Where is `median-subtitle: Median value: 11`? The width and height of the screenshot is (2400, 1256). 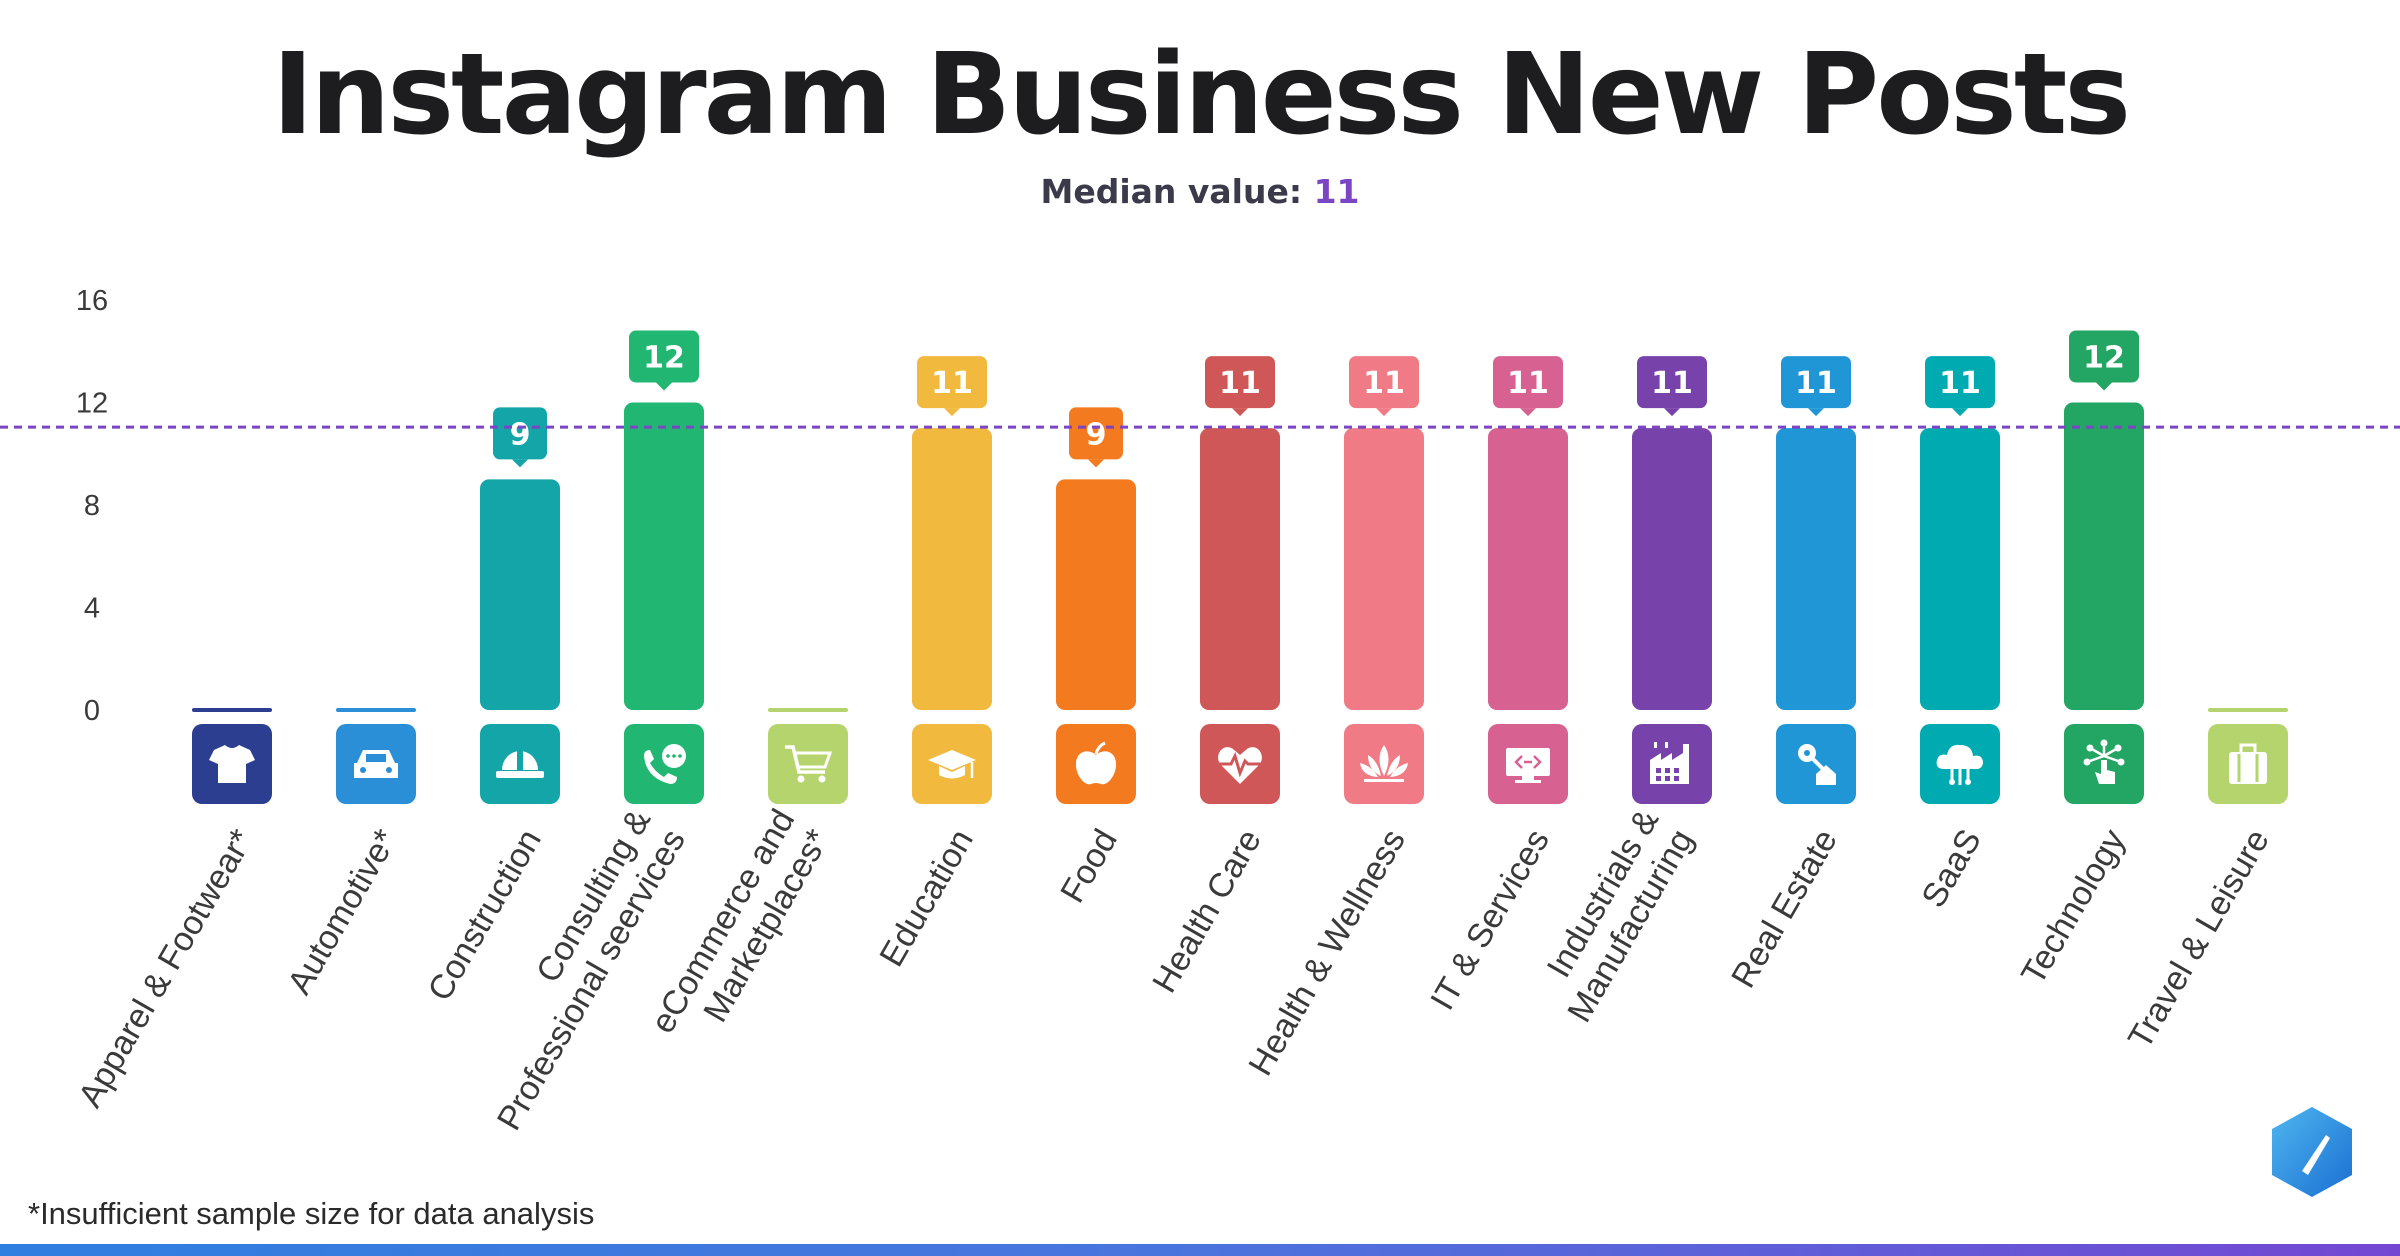
median-subtitle: Median value: 11 is located at coordinates (1200, 191).